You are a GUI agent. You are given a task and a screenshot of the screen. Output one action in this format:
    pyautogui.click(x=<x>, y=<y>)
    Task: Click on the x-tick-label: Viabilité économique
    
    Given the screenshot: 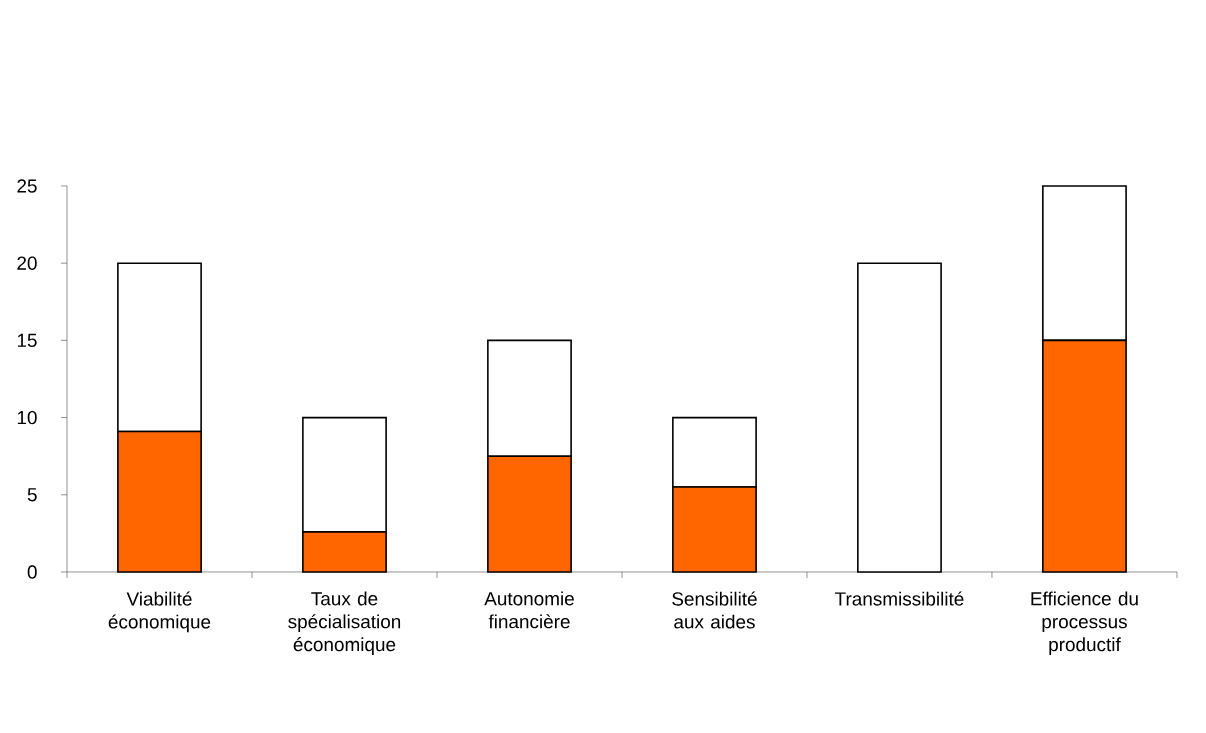 What is the action you would take?
    pyautogui.click(x=159, y=612)
    